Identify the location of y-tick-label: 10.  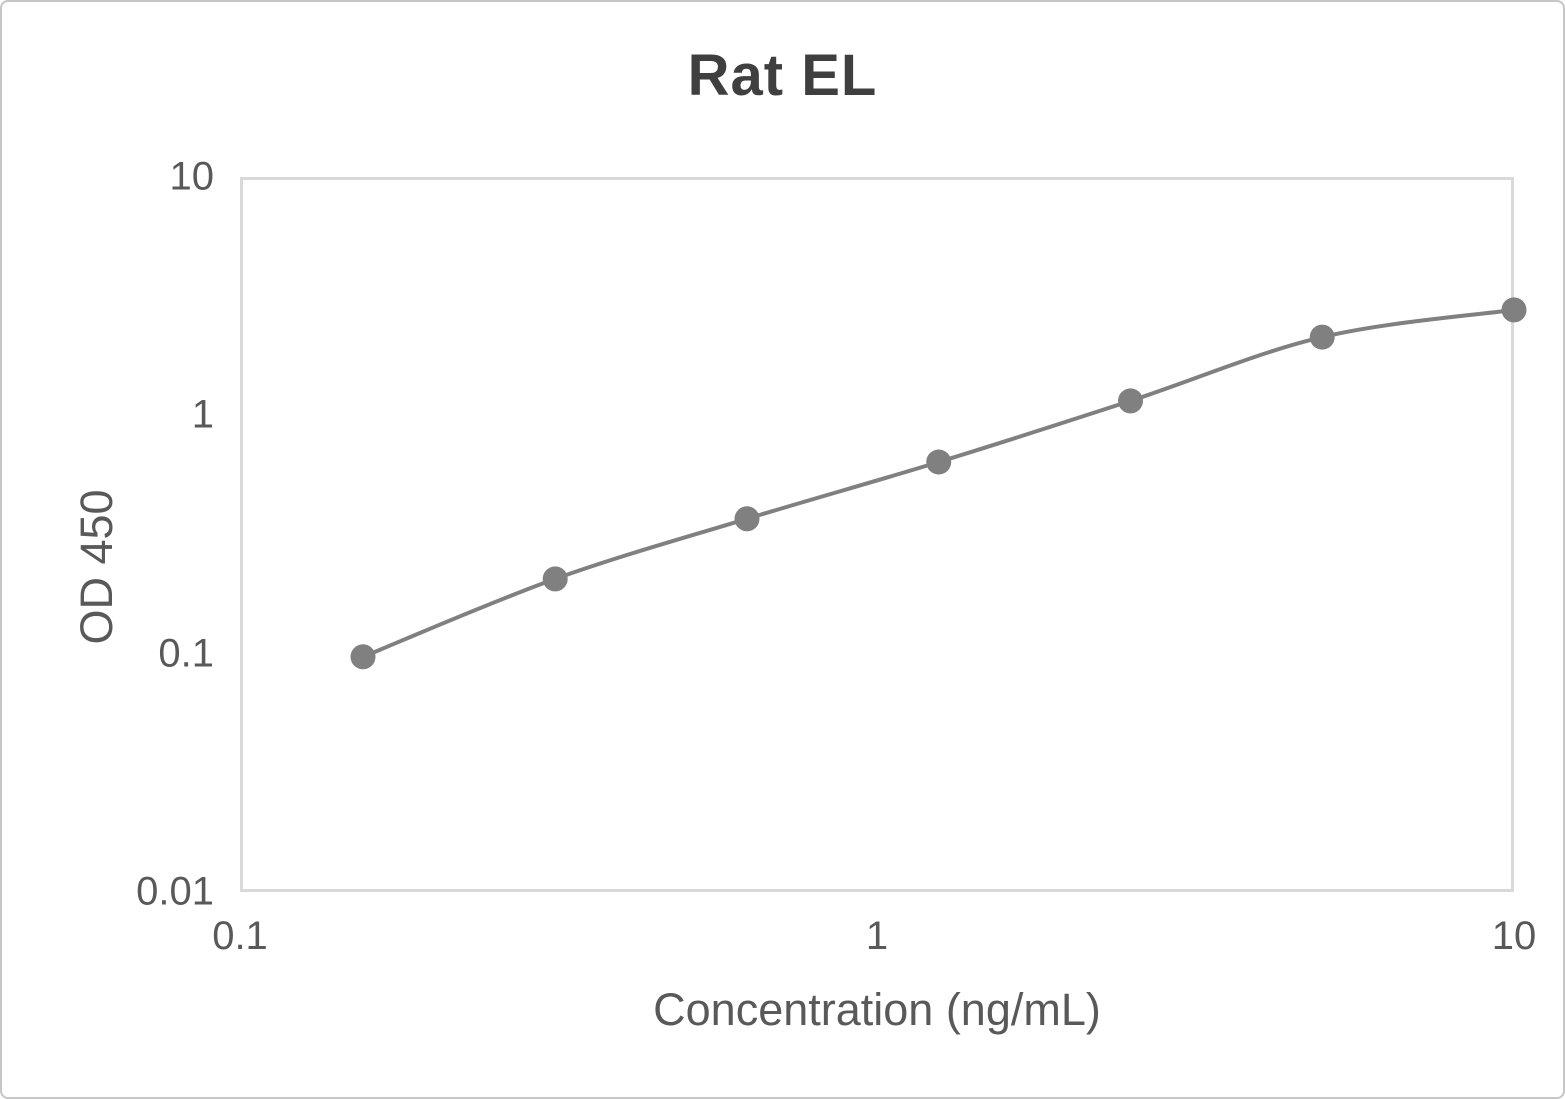
(192, 176).